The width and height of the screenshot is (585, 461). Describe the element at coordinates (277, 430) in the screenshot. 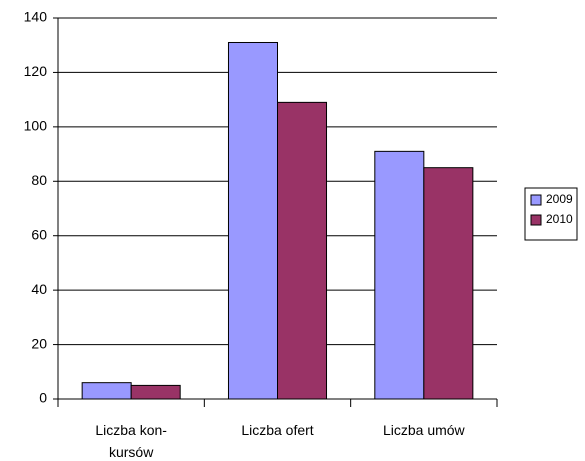

I see `x-tick-label: Liczba ofert` at that location.